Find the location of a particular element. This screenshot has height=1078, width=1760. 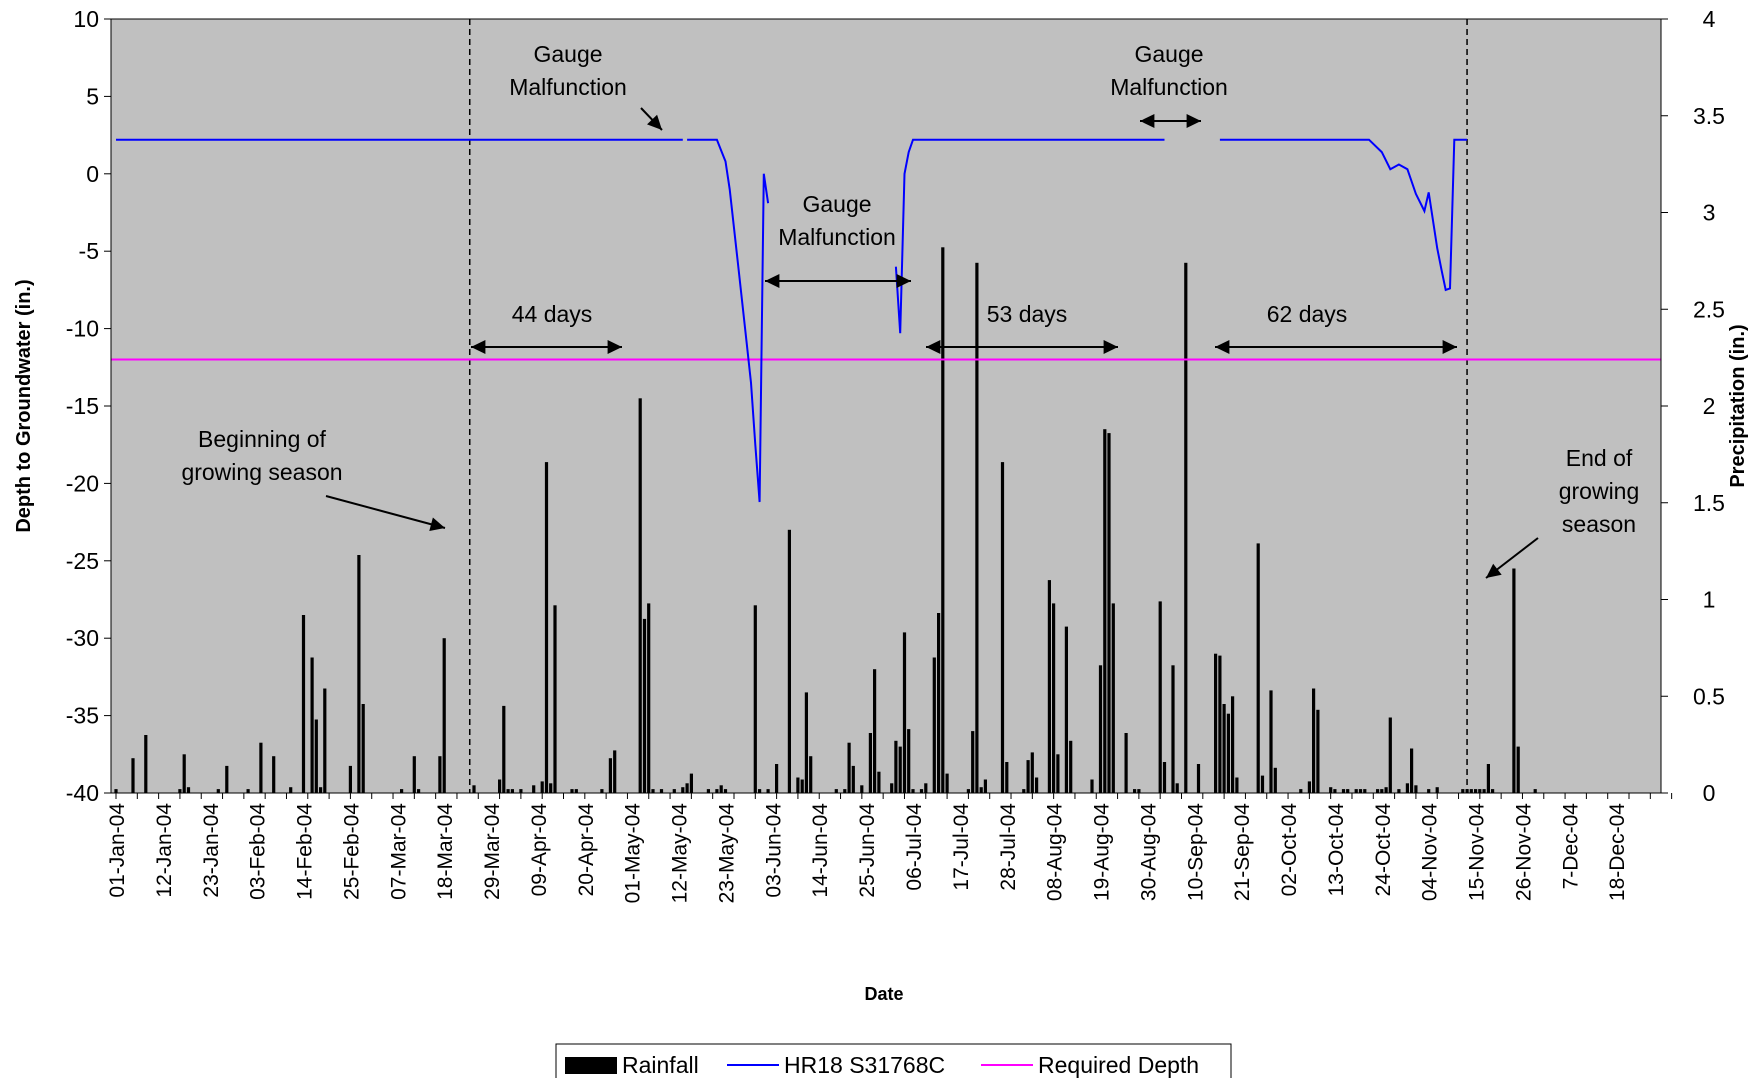

left-tick-label: -35 is located at coordinates (82, 716).